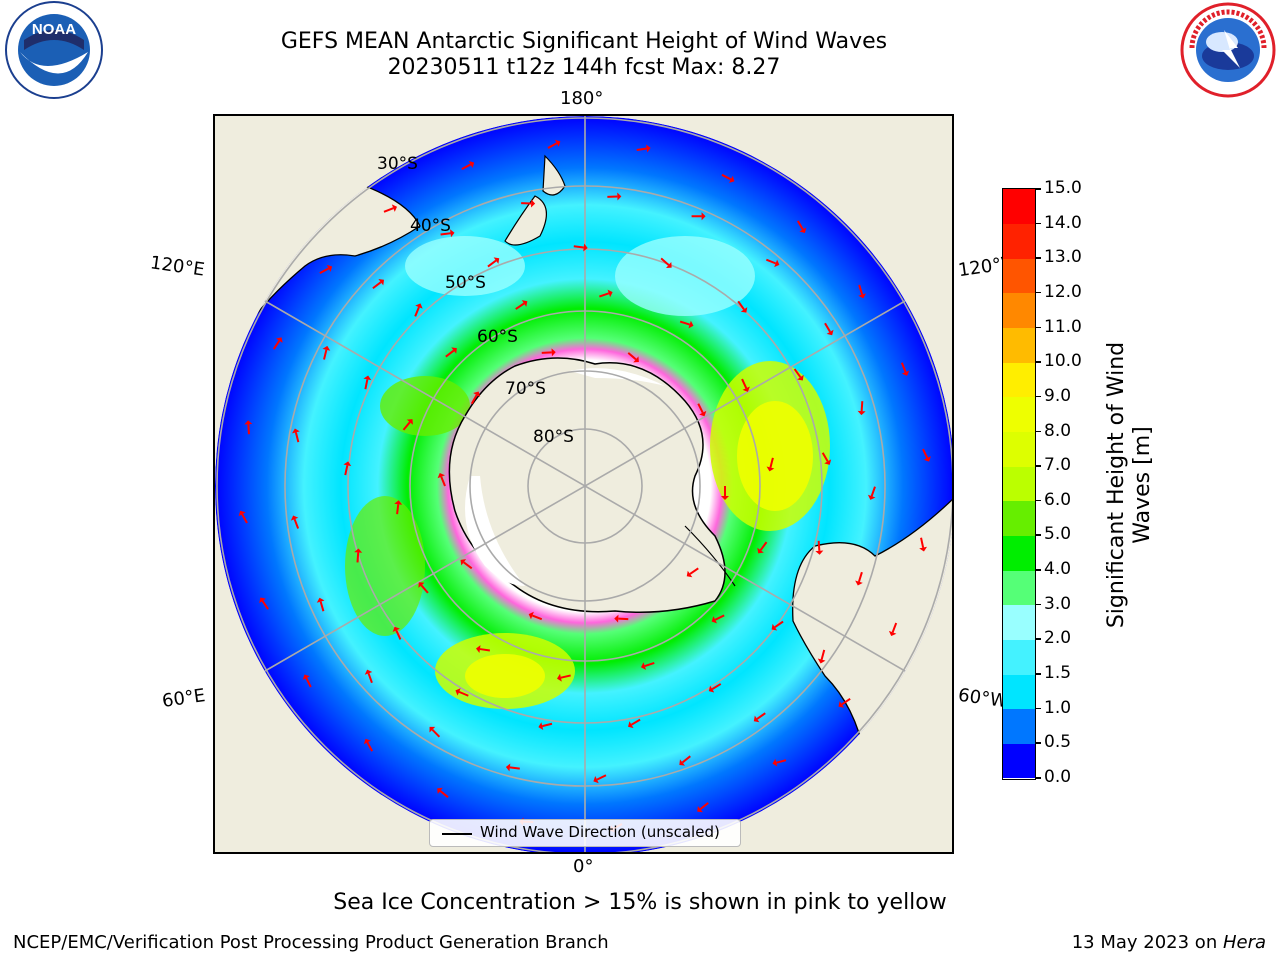 The image size is (1280, 960). What do you see at coordinates (1058, 603) in the screenshot?
I see `colorbar-tick-label: 3.0` at bounding box center [1058, 603].